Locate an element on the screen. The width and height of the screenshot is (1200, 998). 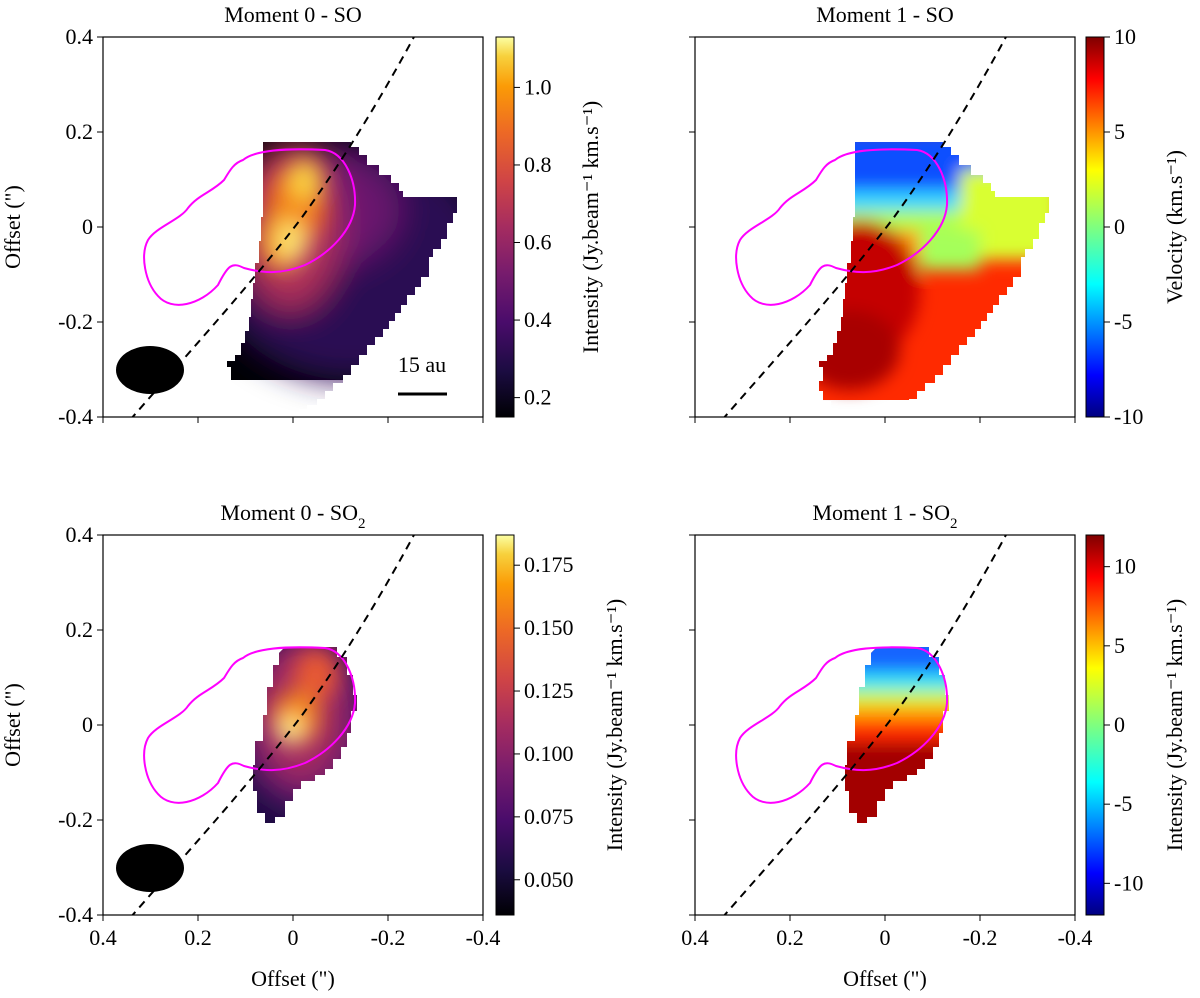
colorbar-tick-label: 0.6 is located at coordinates (538, 242).